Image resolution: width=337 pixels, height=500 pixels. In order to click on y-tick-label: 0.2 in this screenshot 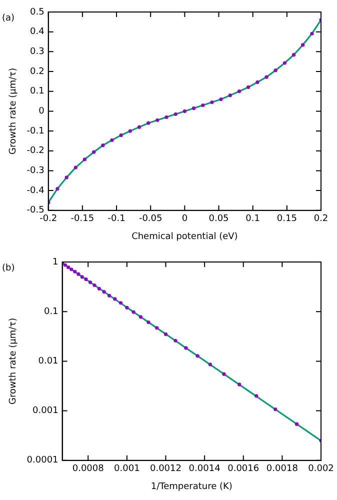, I will do `click(37, 71)`.